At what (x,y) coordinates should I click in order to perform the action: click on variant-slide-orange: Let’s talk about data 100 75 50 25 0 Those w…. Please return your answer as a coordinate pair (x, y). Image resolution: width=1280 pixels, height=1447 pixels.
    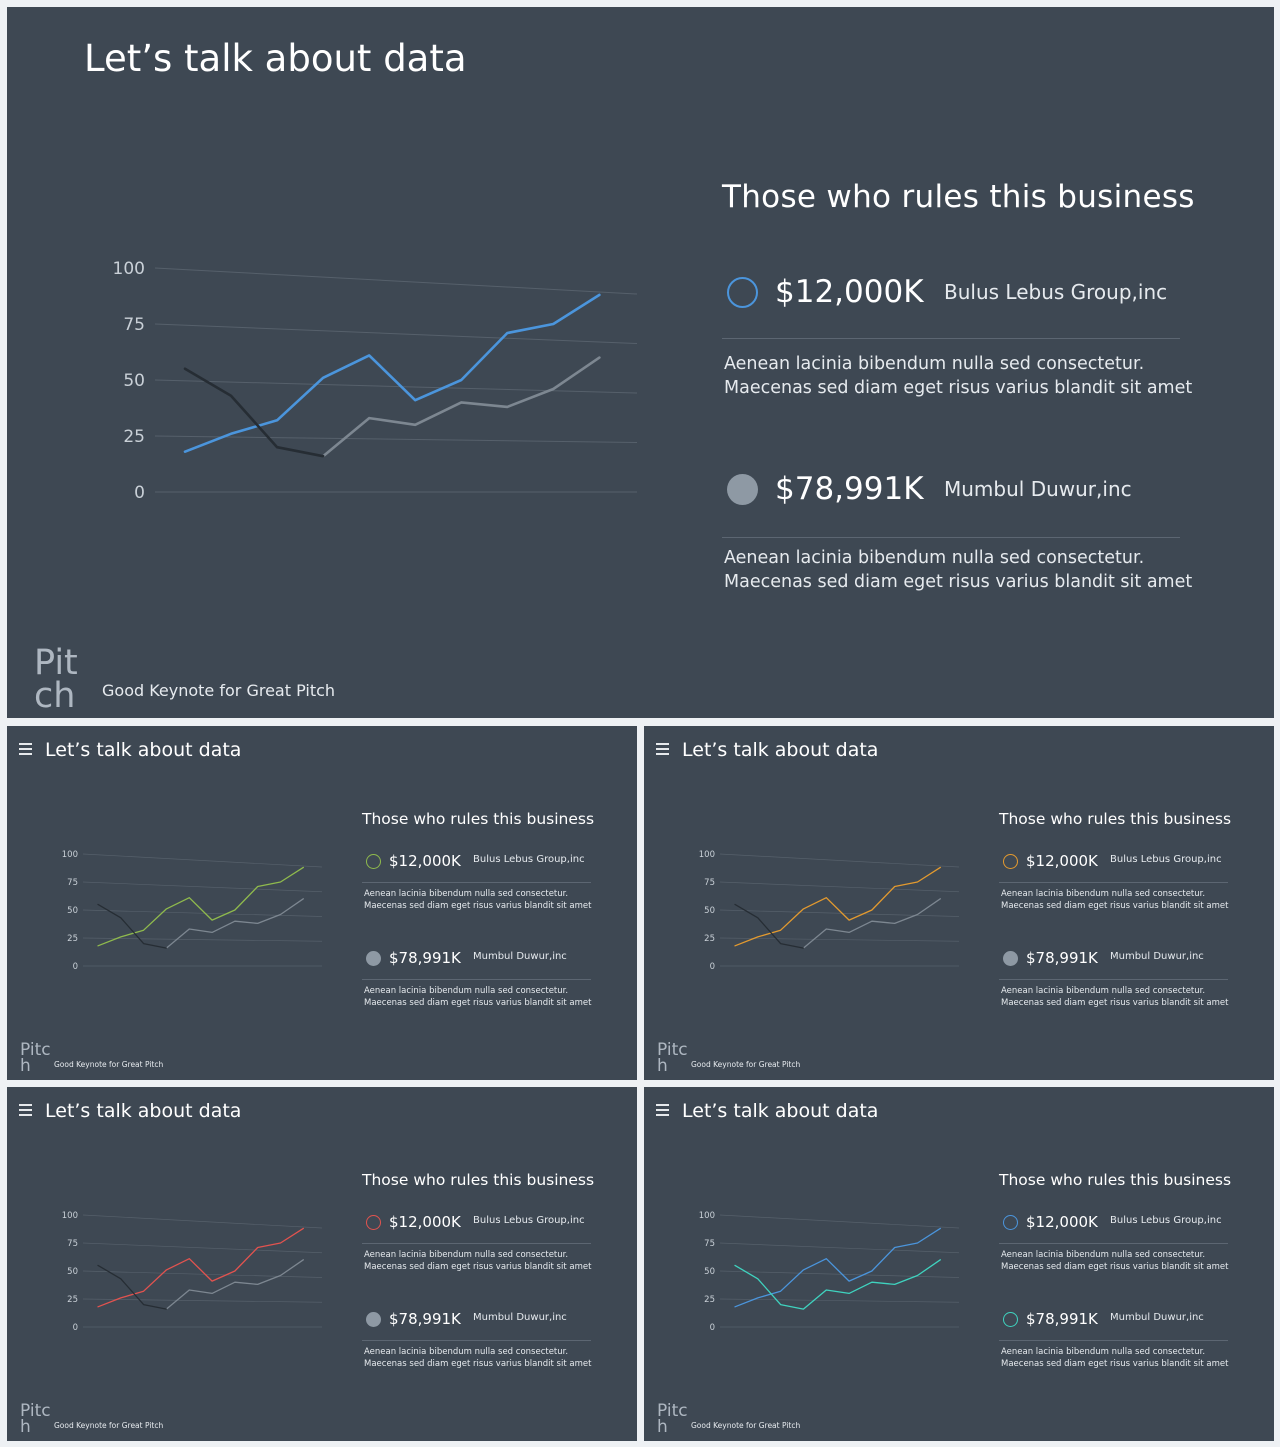
    Looking at the image, I should click on (959, 903).